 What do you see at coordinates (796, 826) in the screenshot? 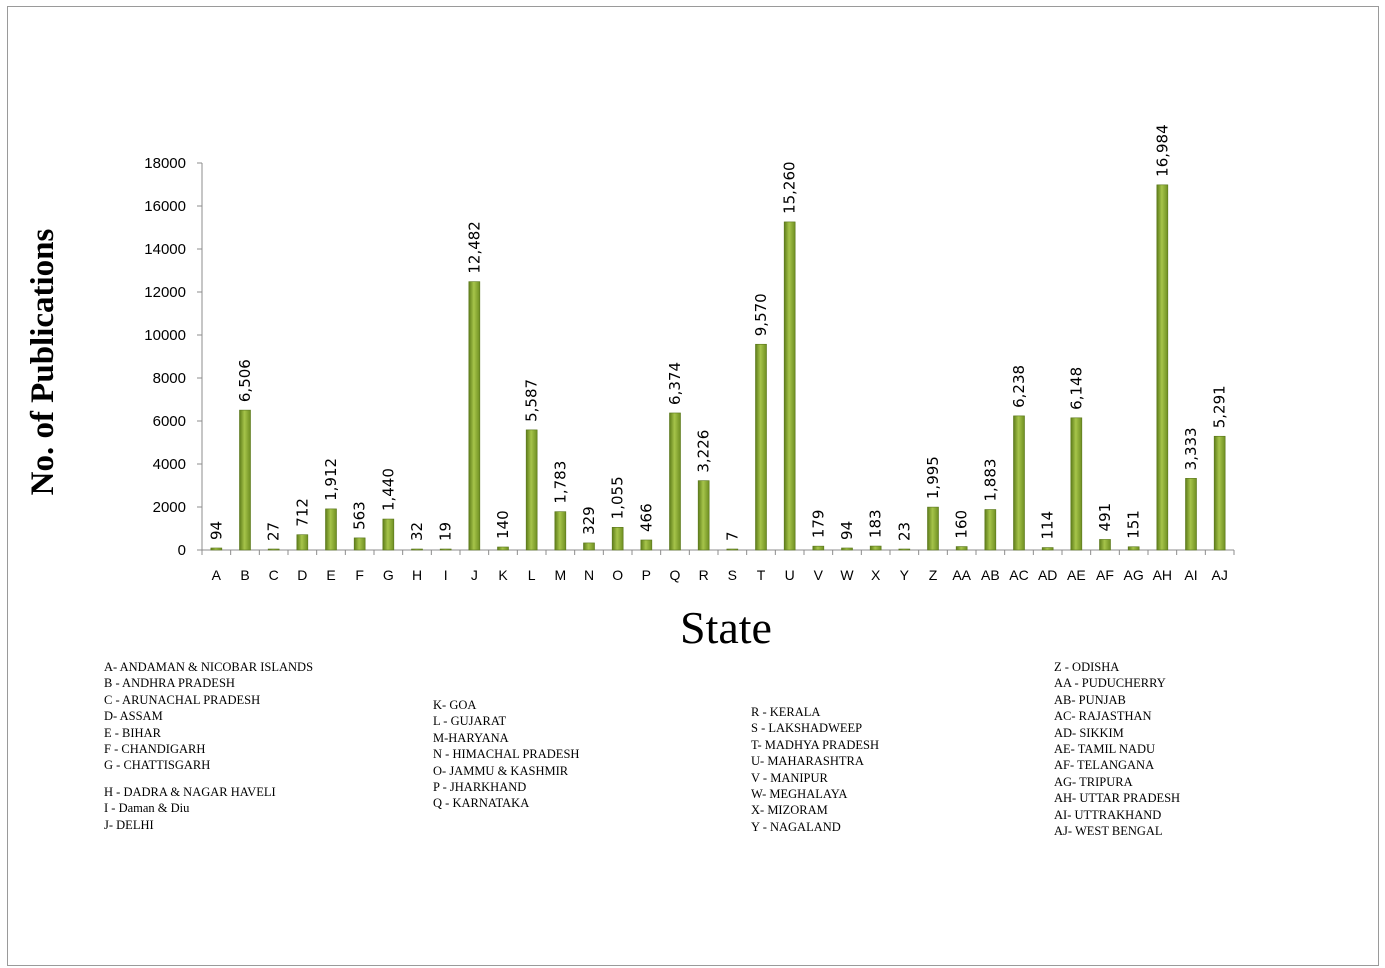
I see `legend-entry: Y - NAGALAND` at bounding box center [796, 826].